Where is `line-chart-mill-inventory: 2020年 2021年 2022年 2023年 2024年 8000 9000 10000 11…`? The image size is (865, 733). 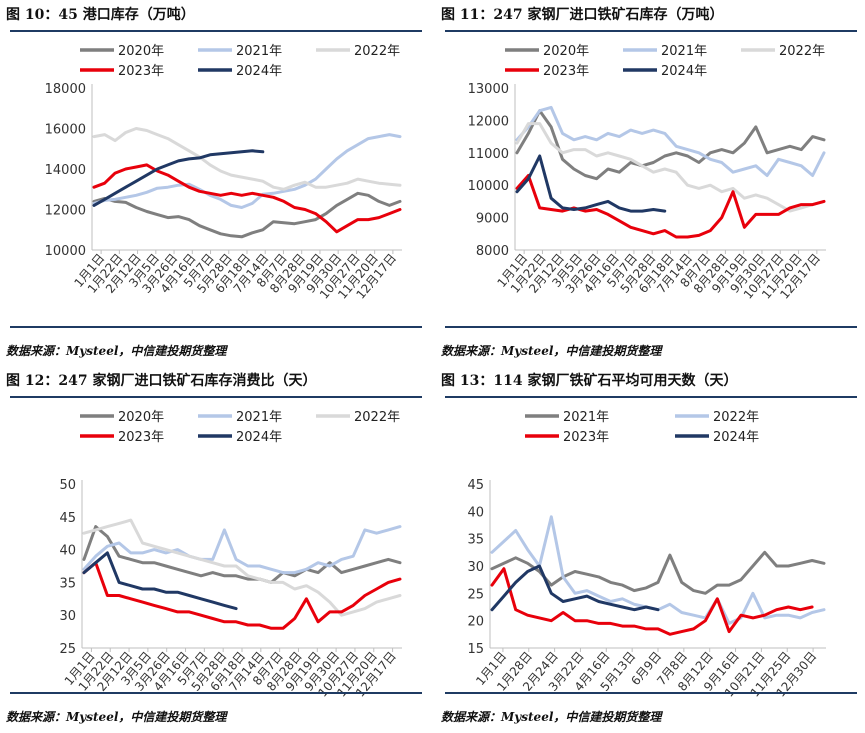
line-chart-mill-inventory: 2020年 2021年 2022年 2023年 2024年 8000 9000 10000 11… is located at coordinates (647, 173).